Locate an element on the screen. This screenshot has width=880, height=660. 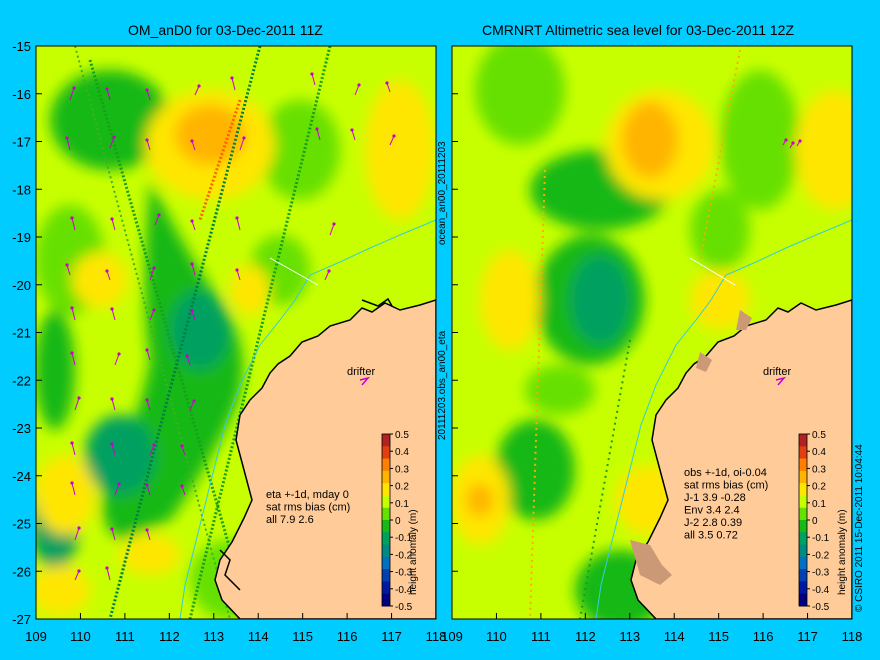
copyright-label: © CSIRO 2011 15-Dec-2011 10:04:44 is located at coordinates (859, 528).